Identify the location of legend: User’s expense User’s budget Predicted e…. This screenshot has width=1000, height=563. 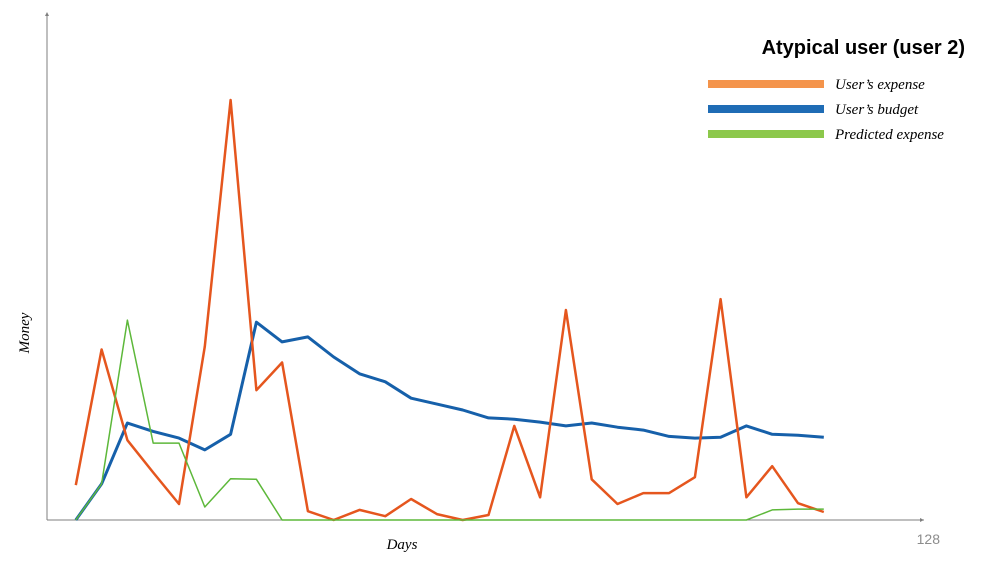
(826, 110).